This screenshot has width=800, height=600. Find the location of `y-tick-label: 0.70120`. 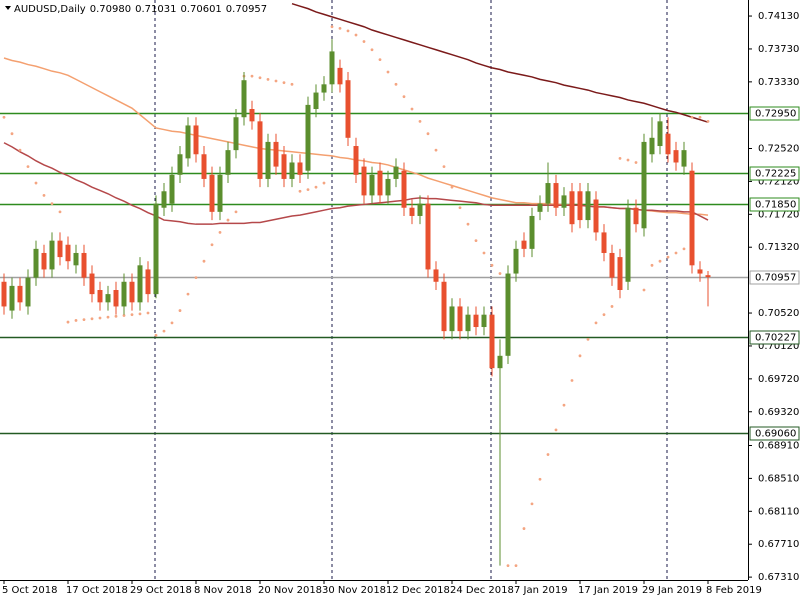

y-tick-label: 0.70120 is located at coordinates (778, 346).